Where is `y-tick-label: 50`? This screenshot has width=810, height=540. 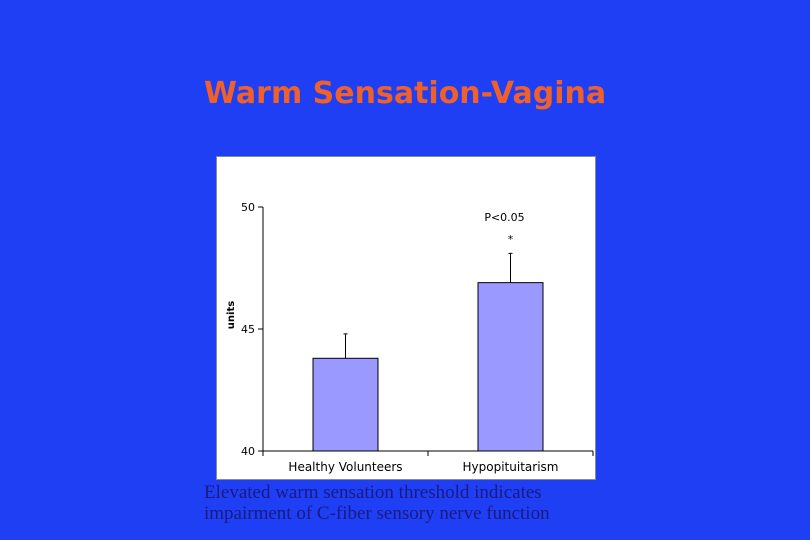
y-tick-label: 50 is located at coordinates (248, 207).